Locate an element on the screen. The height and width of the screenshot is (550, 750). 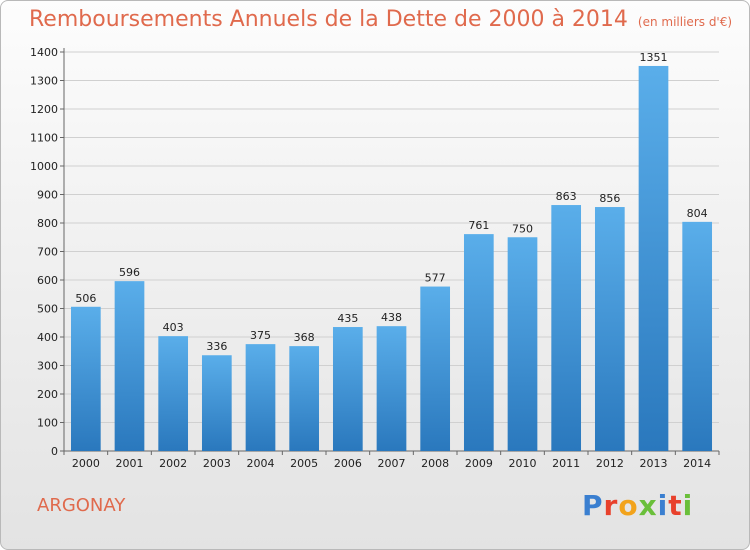
data-label: 577 is located at coordinates (435, 278).